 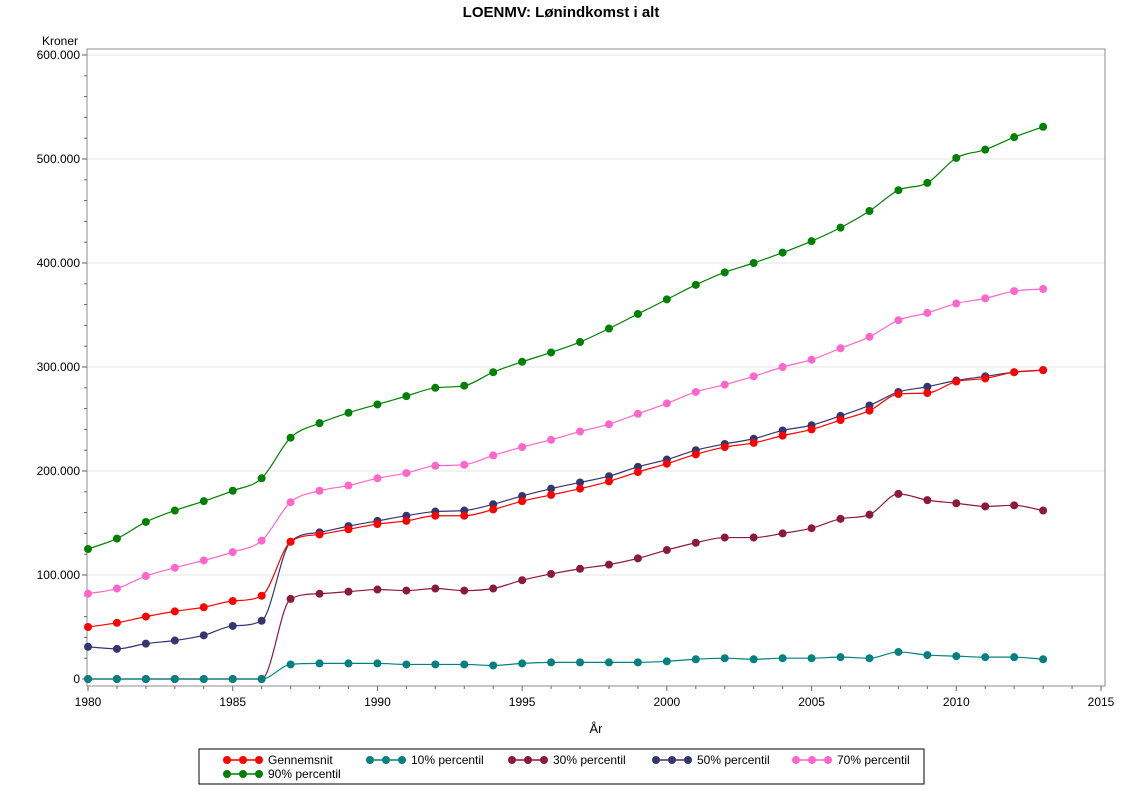 I want to click on legend-item: 50% percentil, so click(x=711, y=760).